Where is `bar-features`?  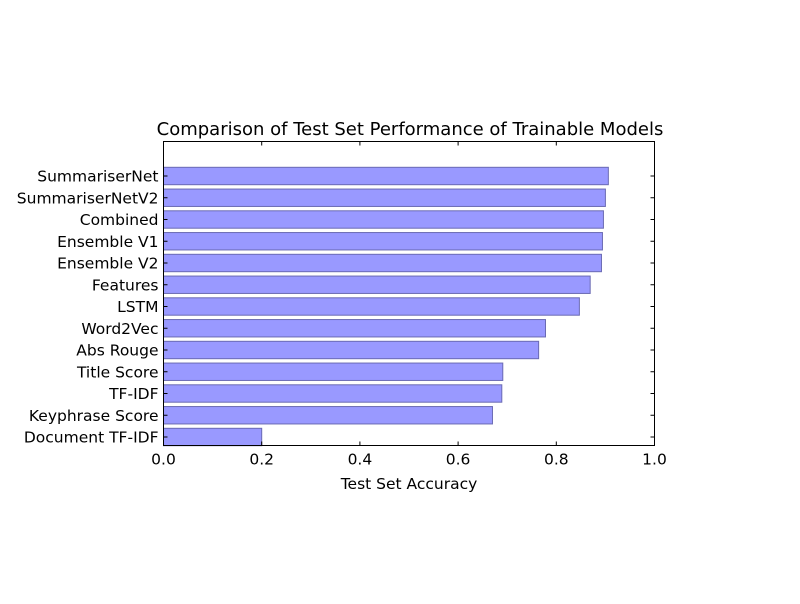
bar-features is located at coordinates (377, 284).